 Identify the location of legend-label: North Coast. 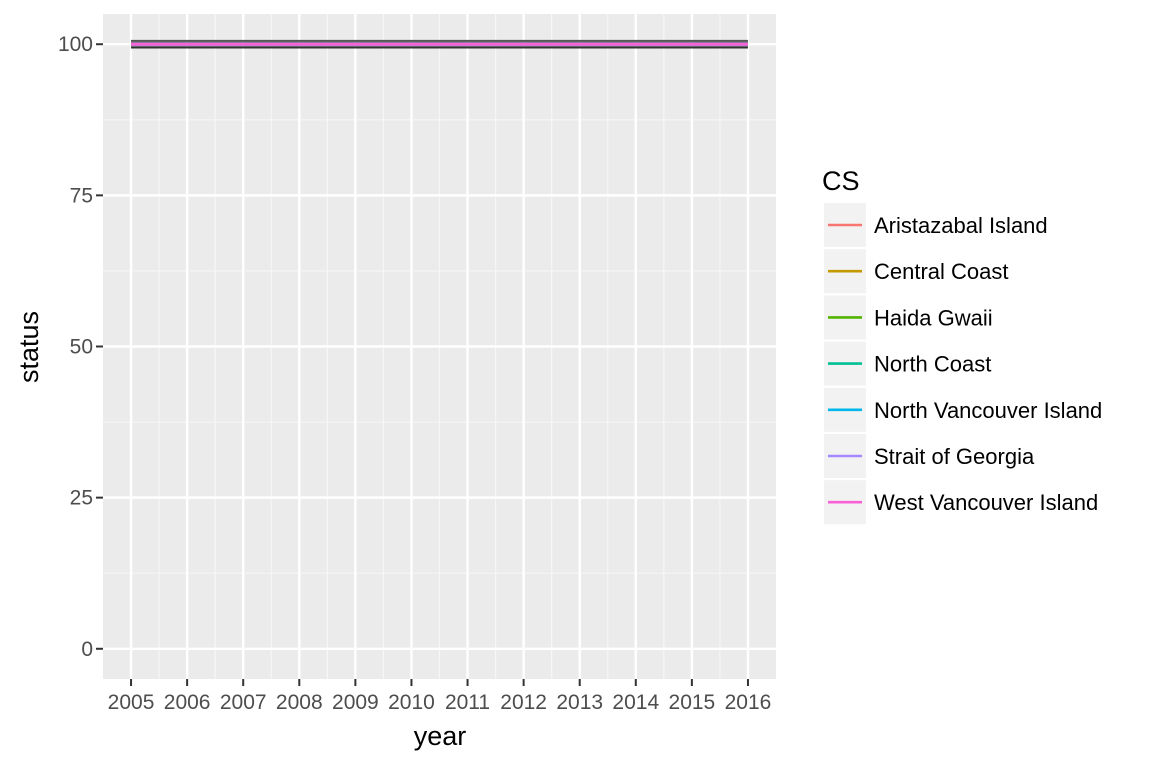
(932, 364).